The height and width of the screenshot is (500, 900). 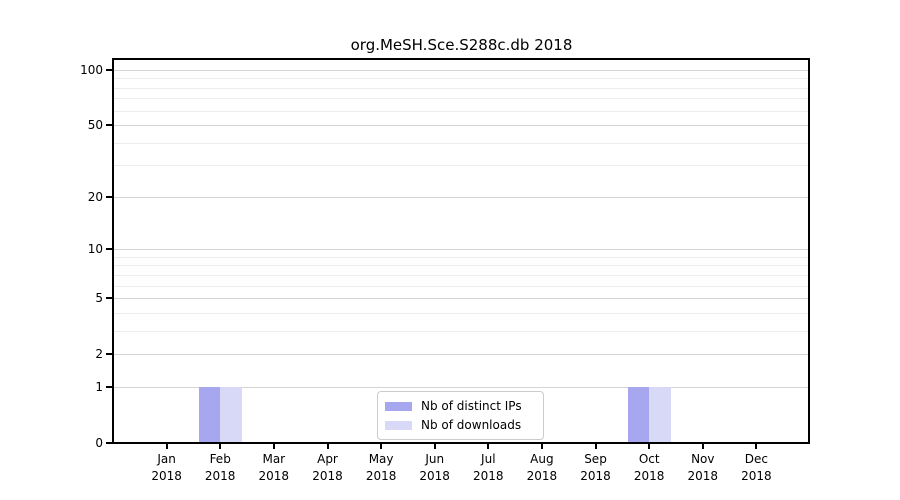 What do you see at coordinates (99, 298) in the screenshot?
I see `y-tick-label-5: 5` at bounding box center [99, 298].